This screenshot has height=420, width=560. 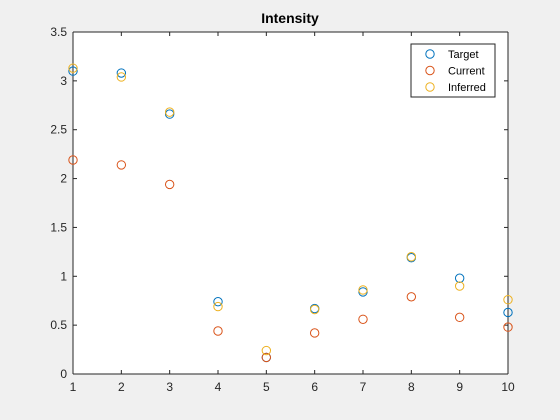 I want to click on y-tick-label: 2.5, so click(x=58, y=130).